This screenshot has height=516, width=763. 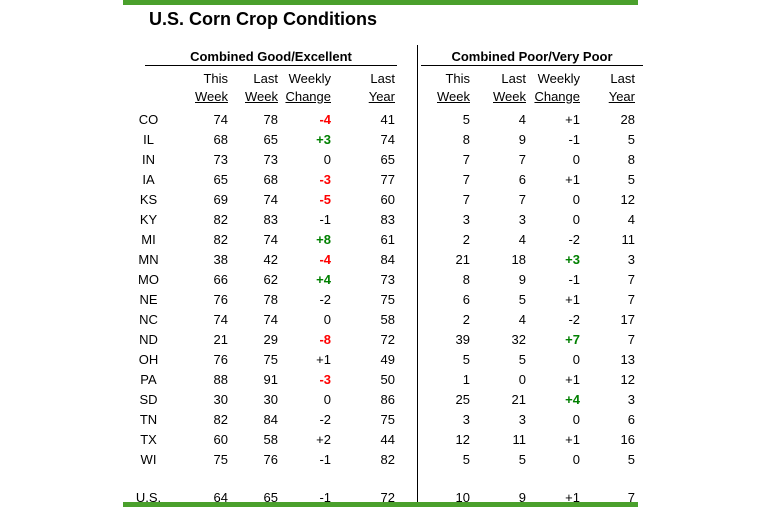 What do you see at coordinates (462, 399) in the screenshot?
I see `value-cell: 25` at bounding box center [462, 399].